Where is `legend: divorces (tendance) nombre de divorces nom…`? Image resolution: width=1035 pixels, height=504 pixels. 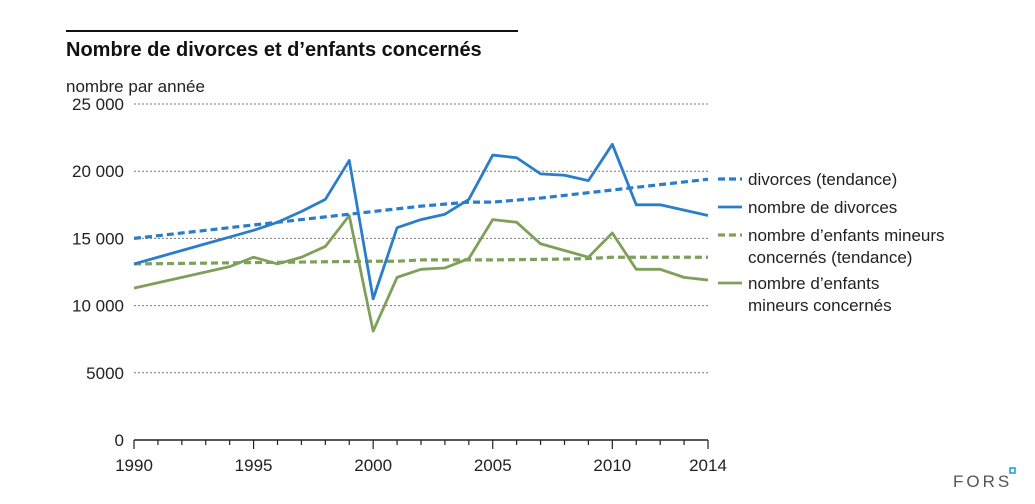
legend: divorces (tendance) nombre de divorces nom… is located at coordinates (831, 242).